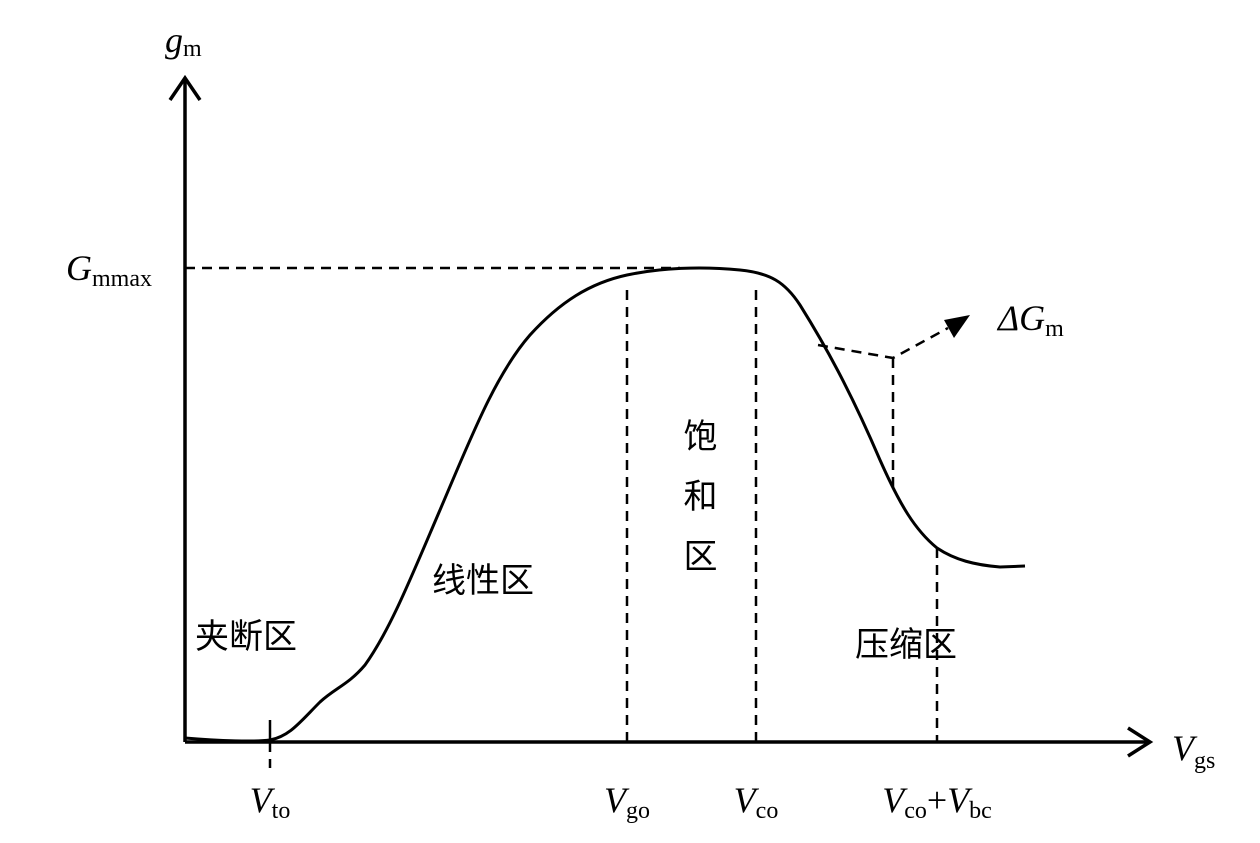 The width and height of the screenshot is (1260, 843). I want to click on delta-arrowhead, so click(957, 326).